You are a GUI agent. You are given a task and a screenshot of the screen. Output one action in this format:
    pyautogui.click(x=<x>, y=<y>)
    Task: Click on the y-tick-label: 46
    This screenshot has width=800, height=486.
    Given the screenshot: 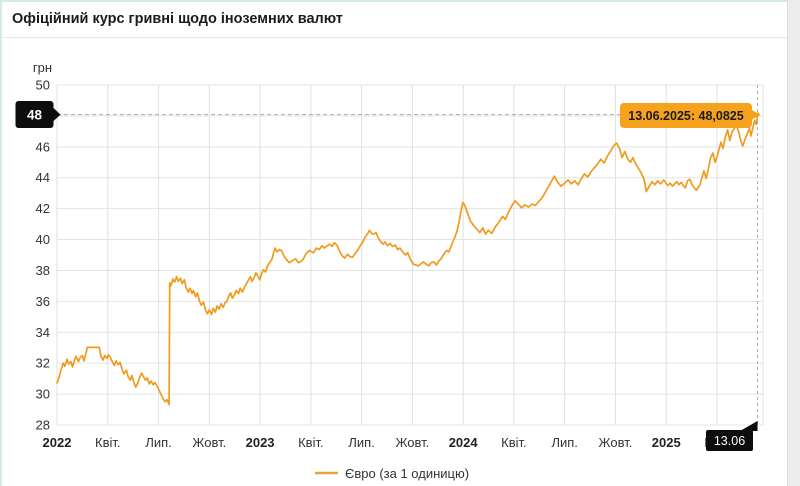 What is the action you would take?
    pyautogui.click(x=43, y=146)
    